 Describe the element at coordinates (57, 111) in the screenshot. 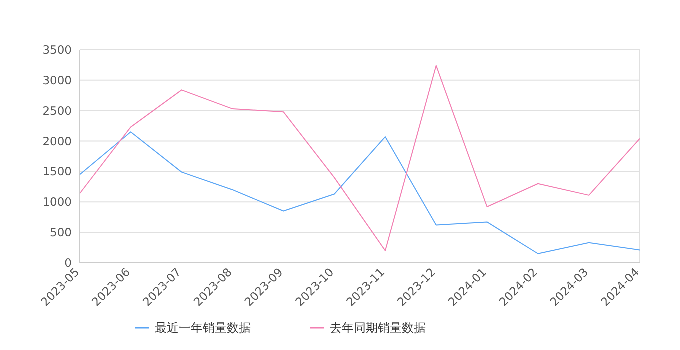

I see `y-tick-label: 2500` at that location.